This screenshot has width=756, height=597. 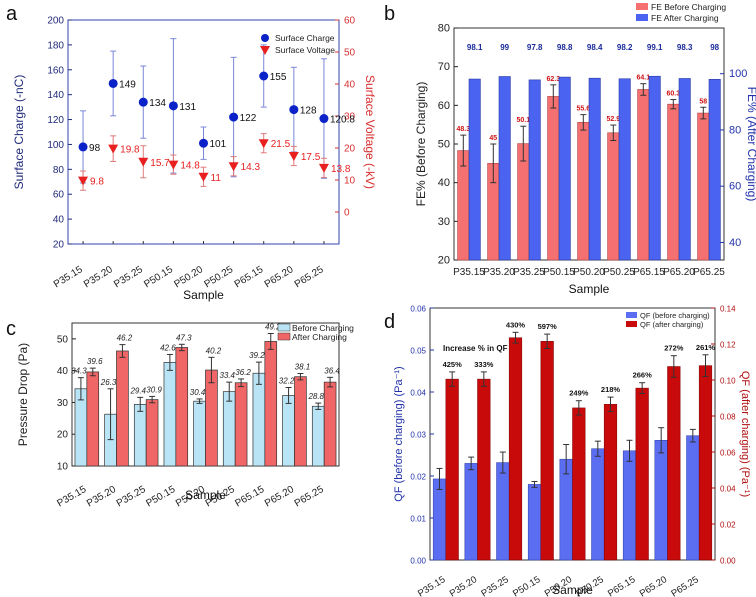 What do you see at coordinates (216, 178) in the screenshot?
I see `voltage-data-label: 11` at bounding box center [216, 178].